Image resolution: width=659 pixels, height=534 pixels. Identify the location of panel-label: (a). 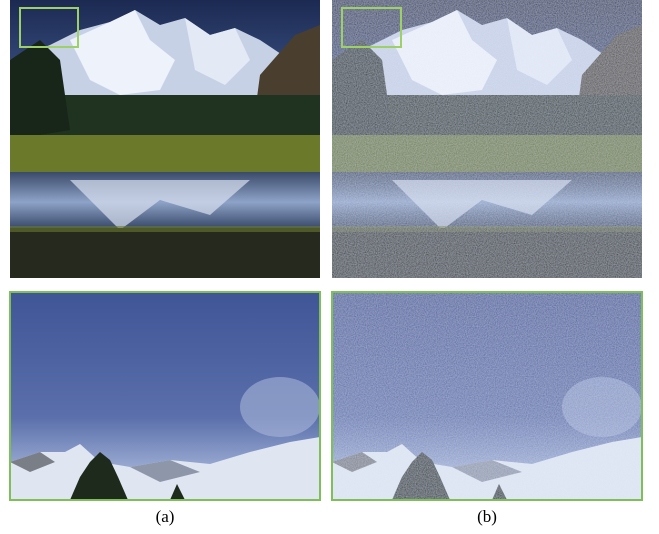
(165, 516).